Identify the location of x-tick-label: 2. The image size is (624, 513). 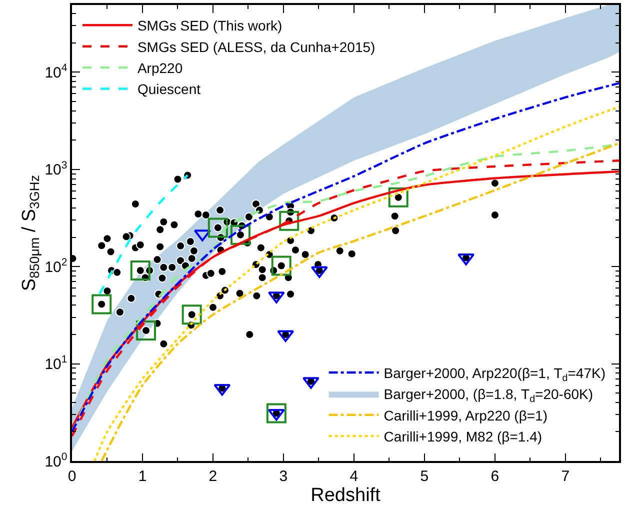
(213, 476).